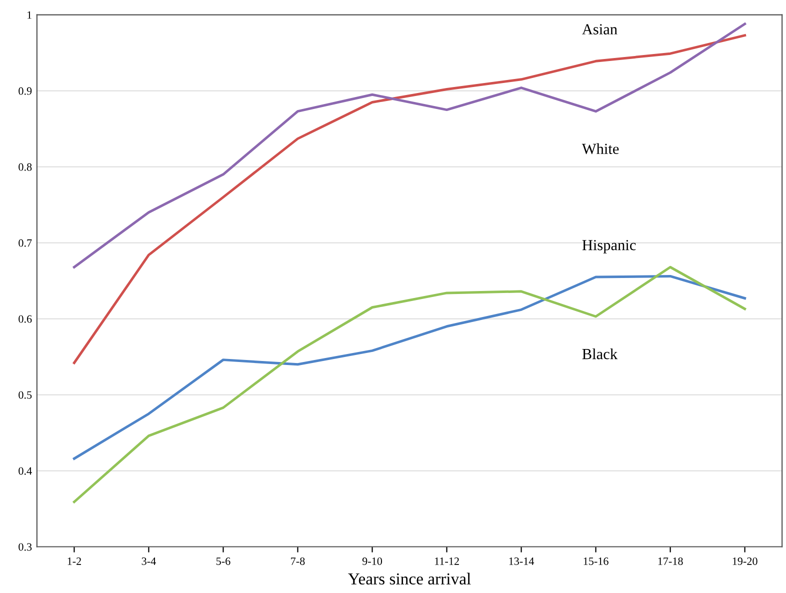  What do you see at coordinates (600, 354) in the screenshot?
I see `text: Black` at bounding box center [600, 354].